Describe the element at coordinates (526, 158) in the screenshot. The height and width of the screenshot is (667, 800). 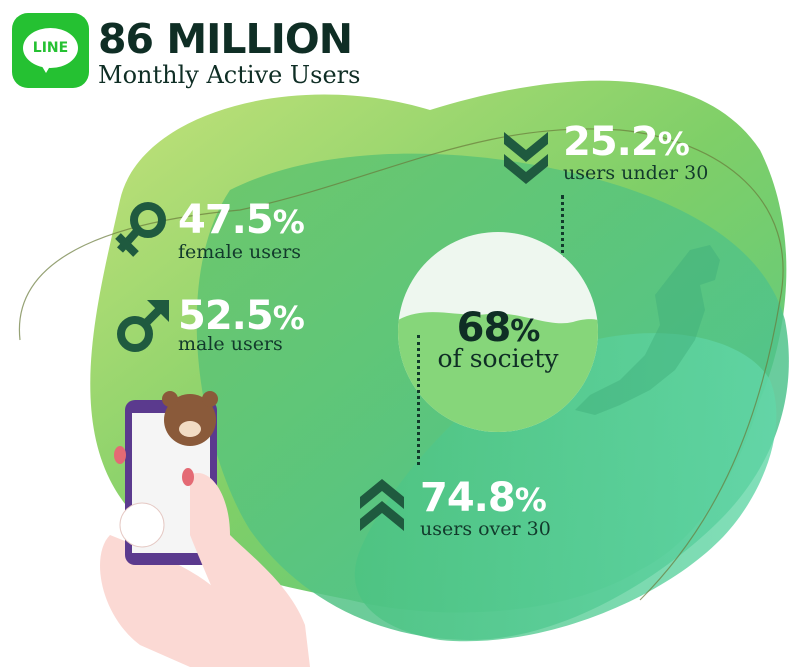
I see `double-chevron-down-icon` at that location.